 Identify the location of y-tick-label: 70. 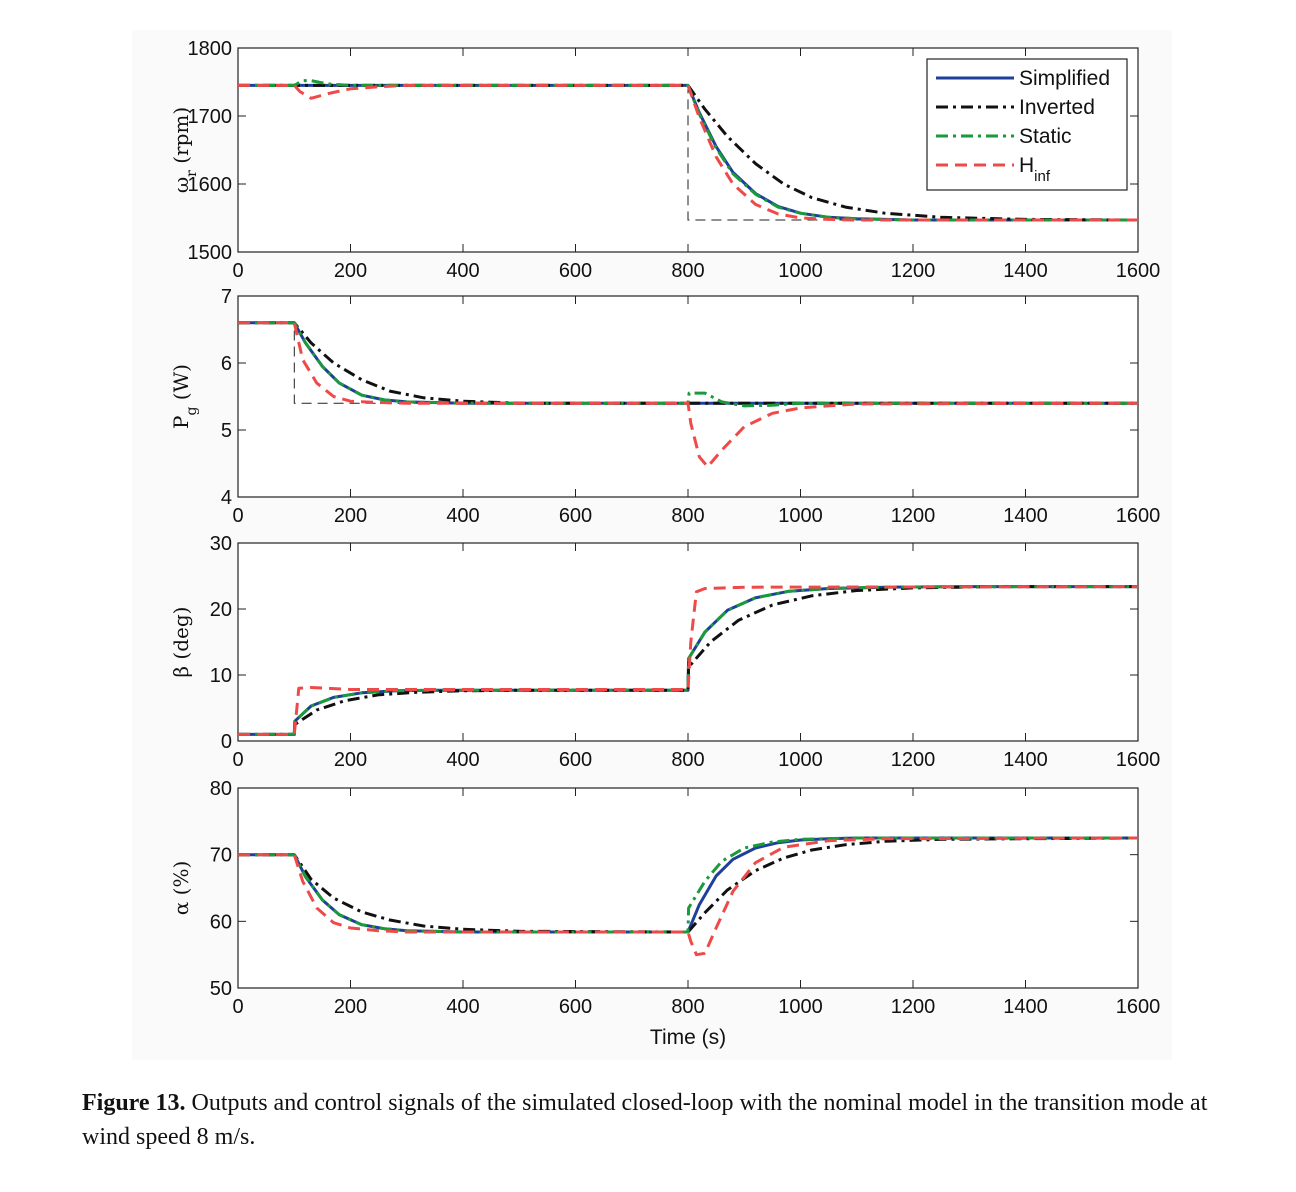
(221, 856).